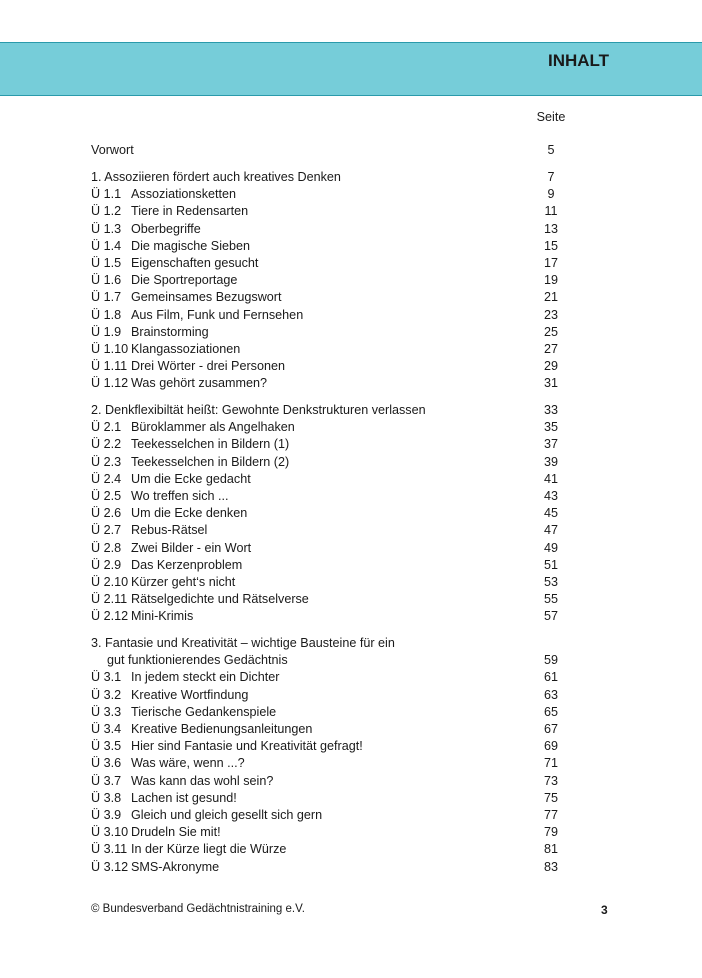 Image resolution: width=702 pixels, height=978 pixels. I want to click on entry-number: Ü 3.6, so click(106, 763).